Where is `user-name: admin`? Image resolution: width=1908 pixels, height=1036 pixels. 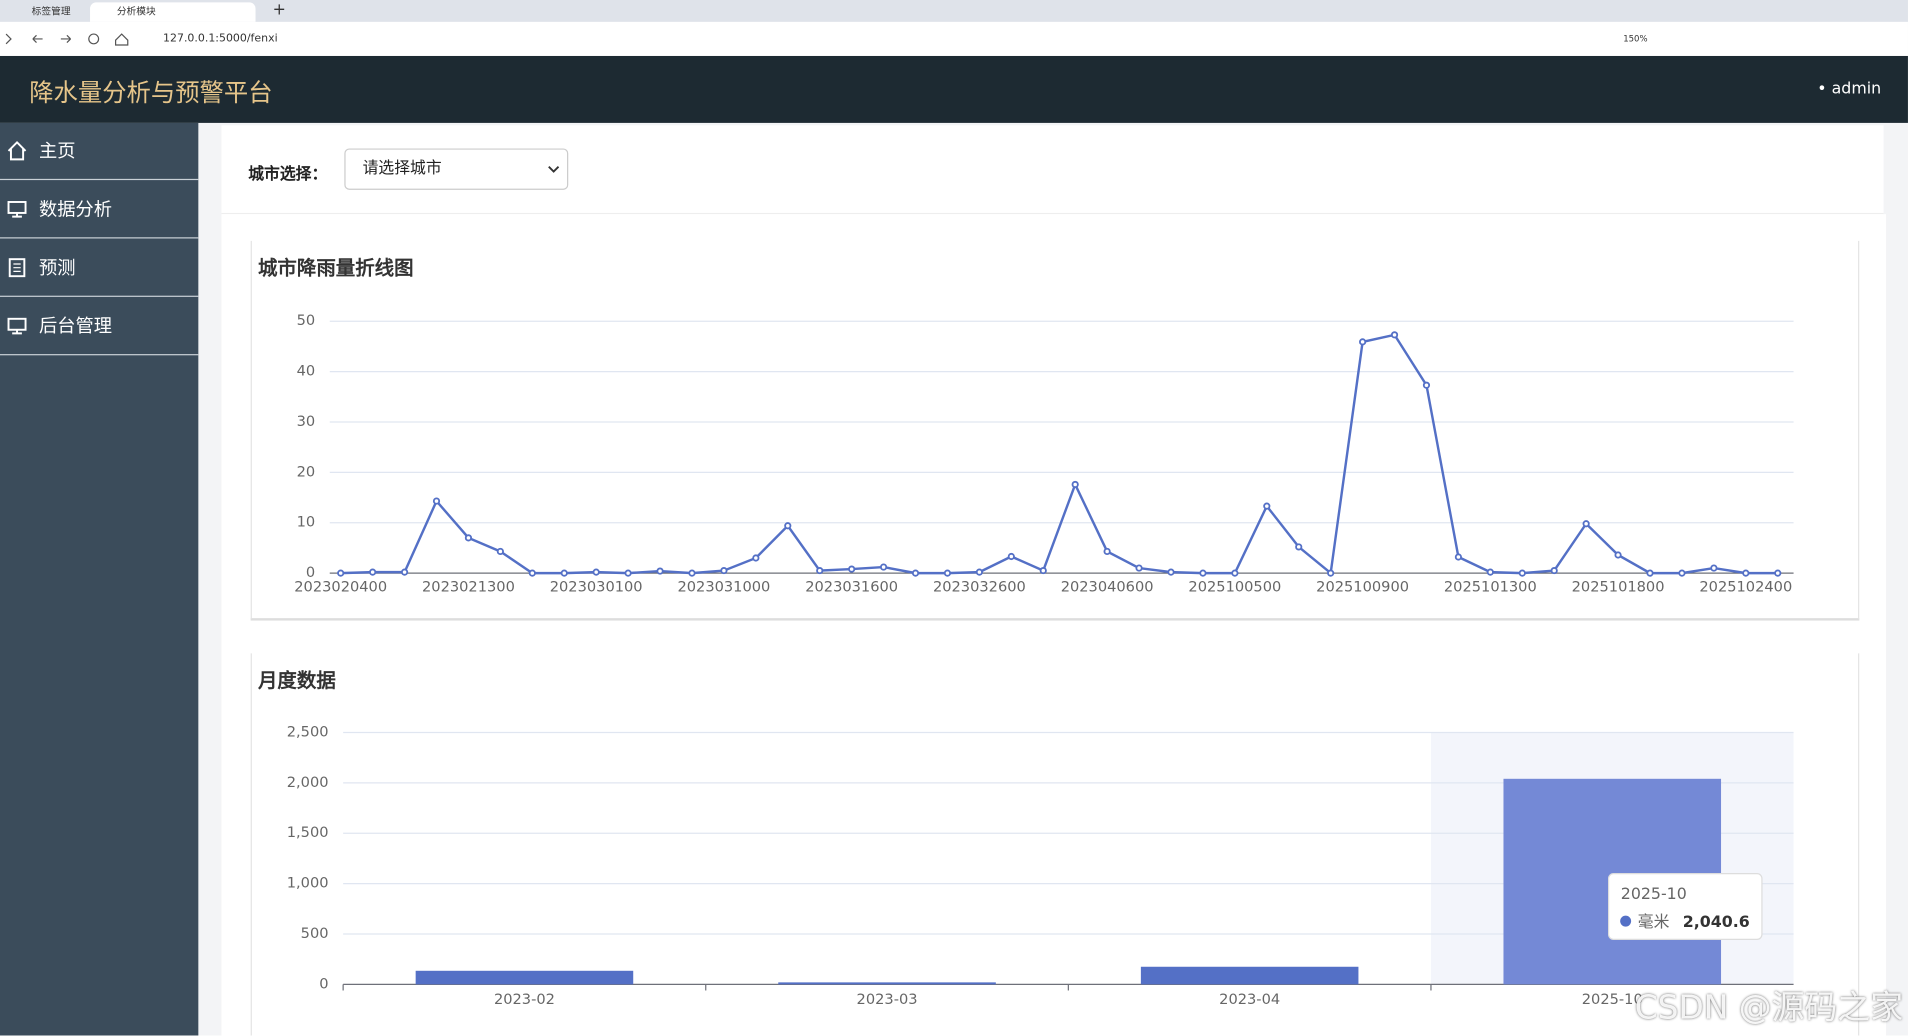
user-name: admin is located at coordinates (1856, 89).